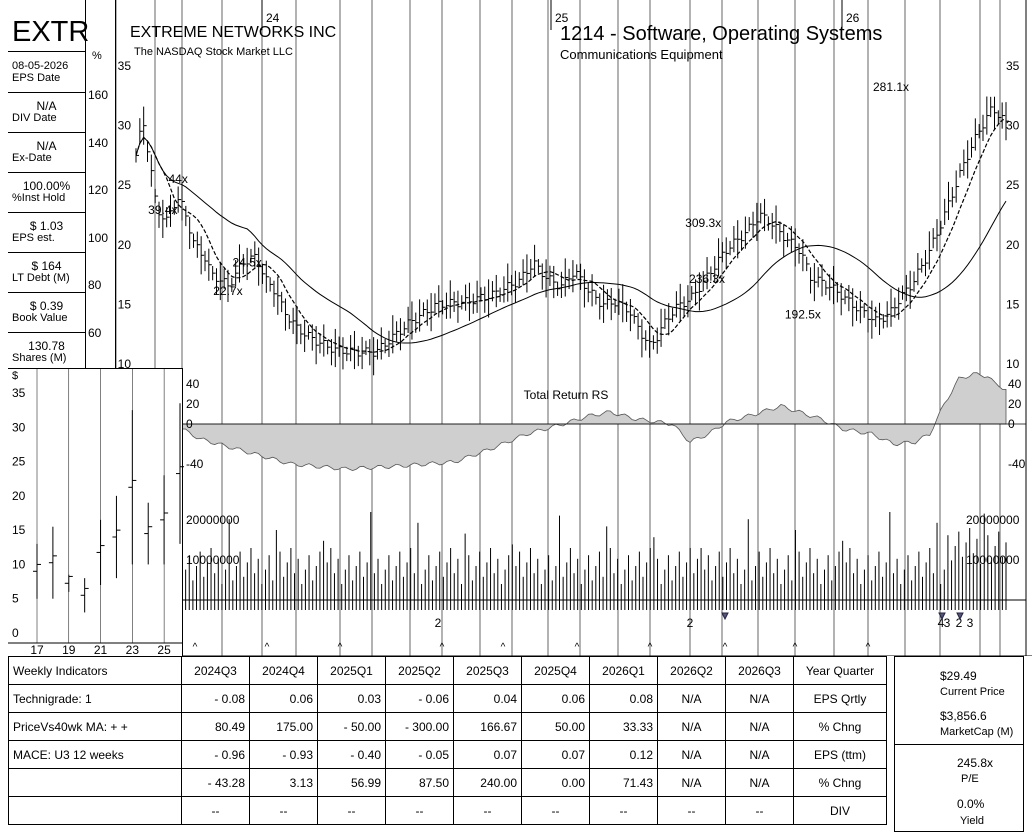 This screenshot has width=1032, height=840. Describe the element at coordinates (40, 66) in the screenshot. I see `sidebar-stat-value: 08-05-2026` at that location.